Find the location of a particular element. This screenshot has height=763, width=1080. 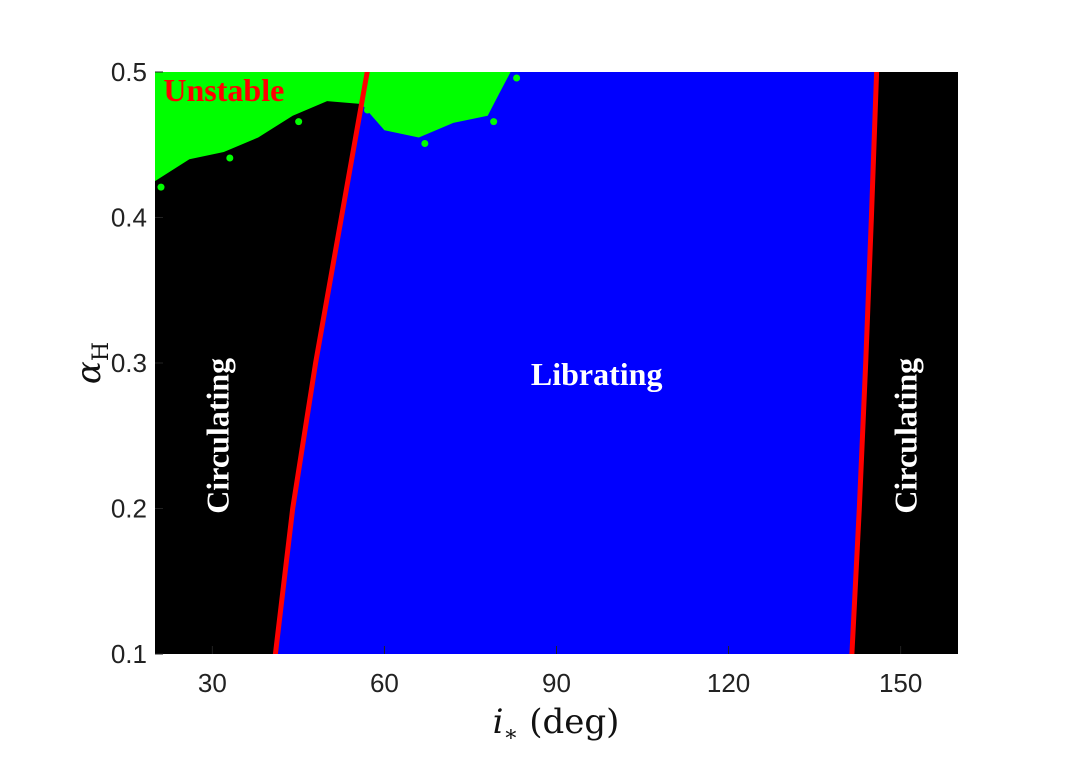

x-tick-label: 150 is located at coordinates (900, 683).